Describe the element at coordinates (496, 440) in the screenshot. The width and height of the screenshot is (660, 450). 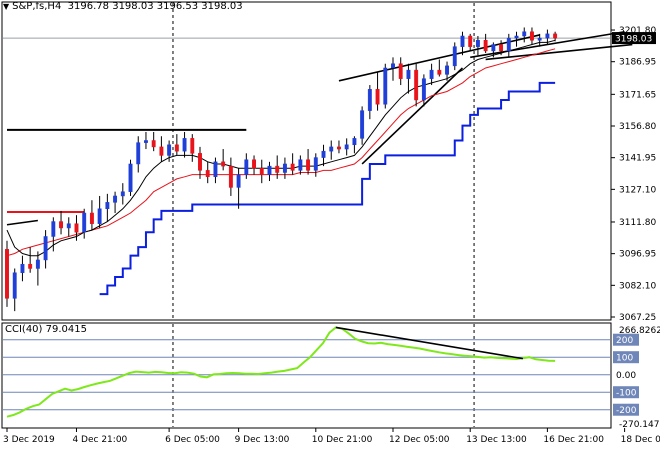
I see `time-tick-label: 13 Dec 13:00` at that location.